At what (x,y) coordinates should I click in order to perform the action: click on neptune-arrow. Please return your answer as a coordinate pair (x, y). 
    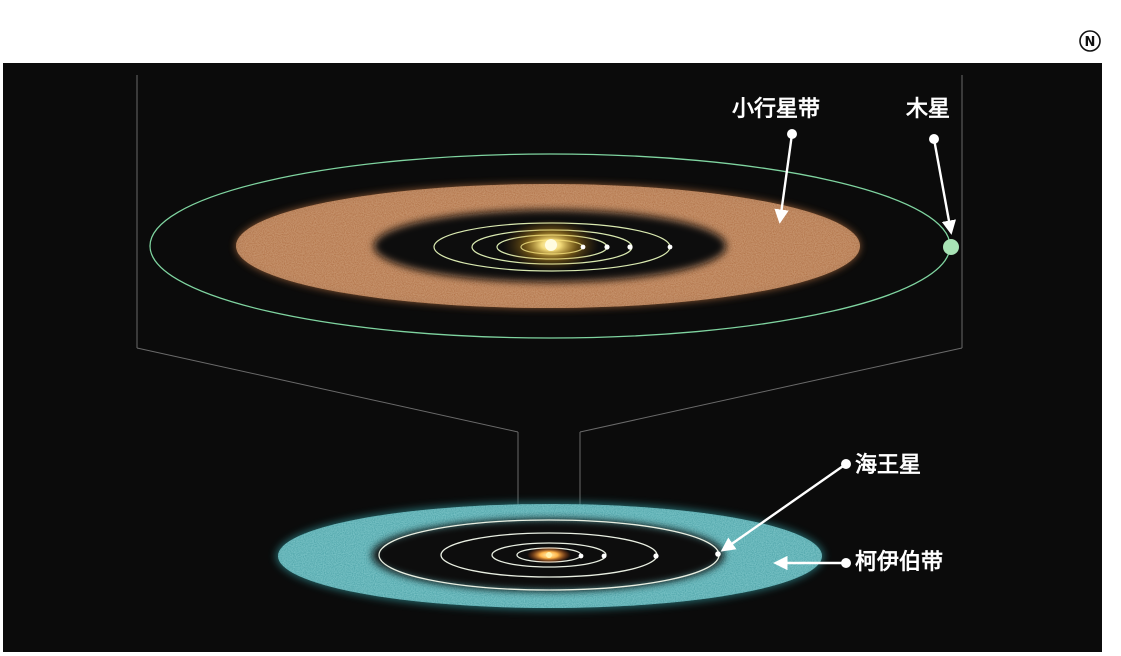
    Looking at the image, I should click on (783, 507).